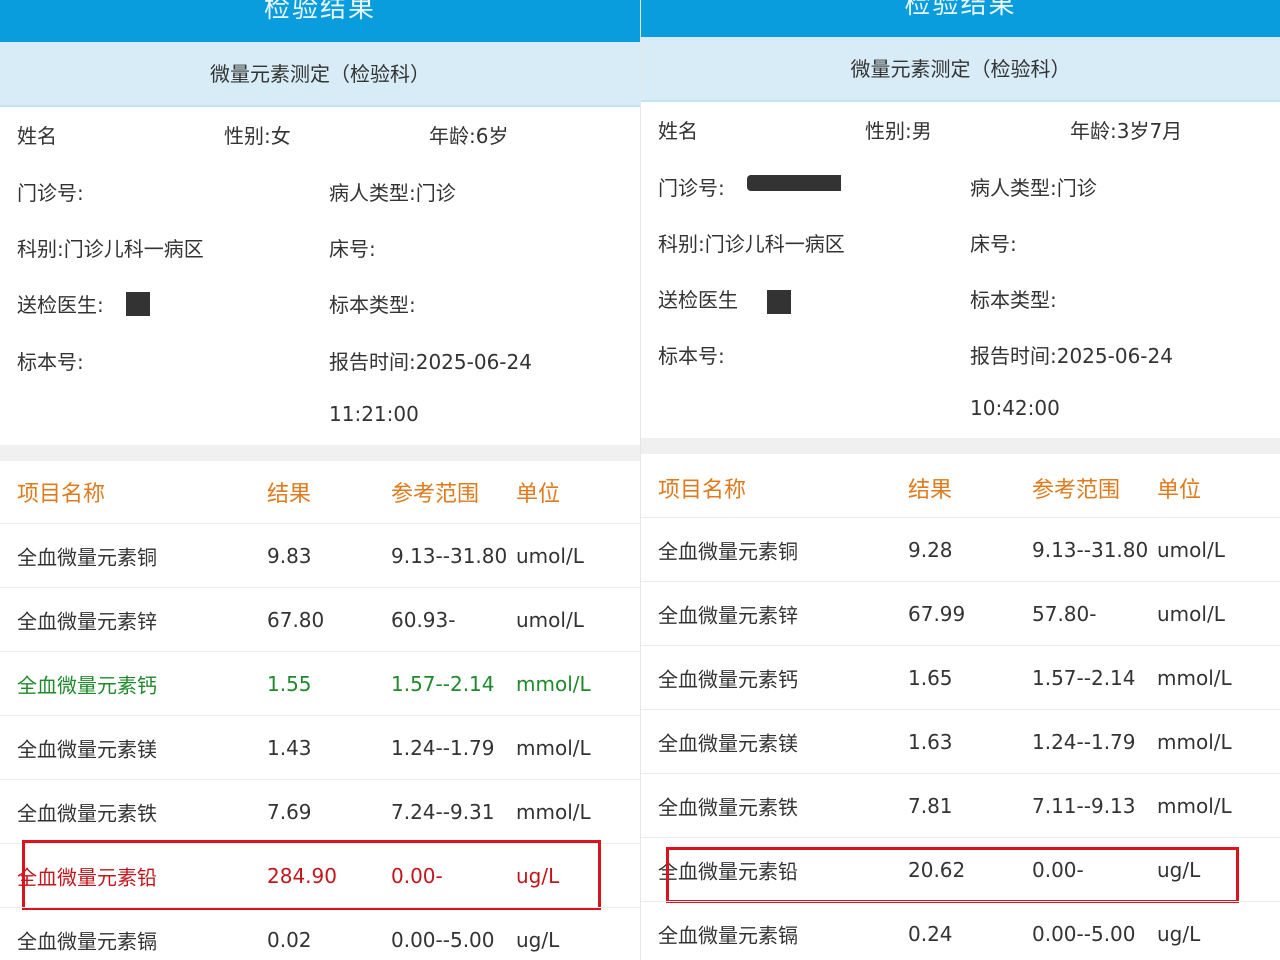 This screenshot has height=960, width=1280. What do you see at coordinates (960, 930) in the screenshot?
I see `table-row: 全血微量元素镉 0.24 0.00--5.00 ug/L` at bounding box center [960, 930].